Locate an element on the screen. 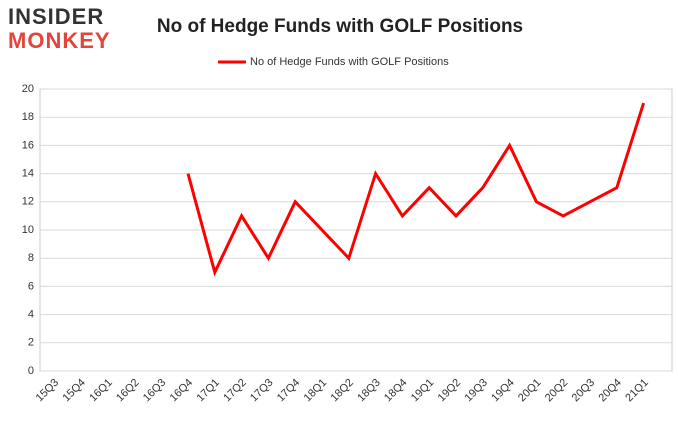 The image size is (678, 436). x-tick-label: 16Q2 is located at coordinates (128, 391).